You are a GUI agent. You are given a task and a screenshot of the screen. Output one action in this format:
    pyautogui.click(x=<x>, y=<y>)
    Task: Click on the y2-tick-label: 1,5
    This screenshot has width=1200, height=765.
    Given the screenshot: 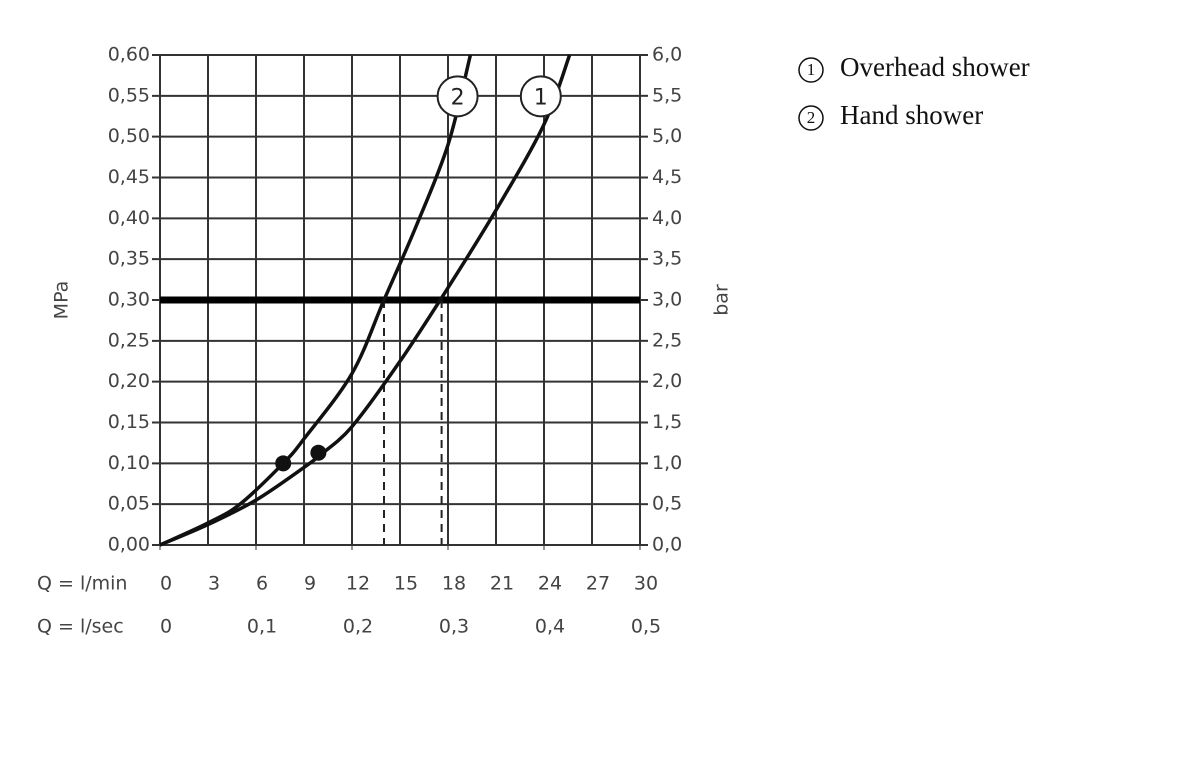 What is the action you would take?
    pyautogui.click(x=667, y=422)
    